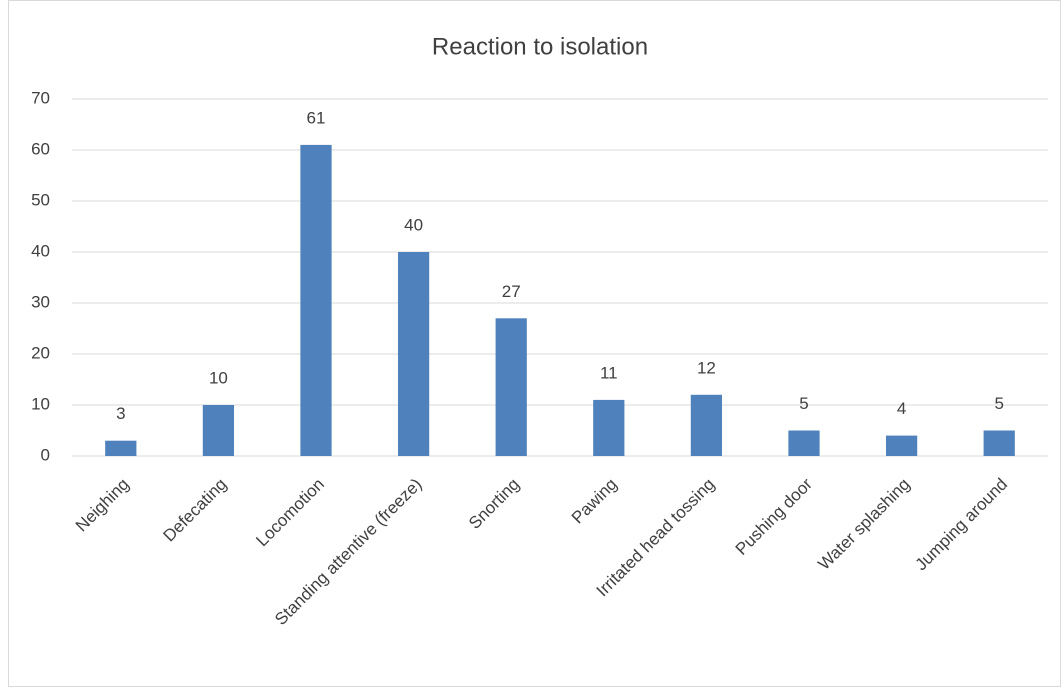 This screenshot has width=1062, height=688. I want to click on chart-title: Reaction to isolation, so click(540, 46).